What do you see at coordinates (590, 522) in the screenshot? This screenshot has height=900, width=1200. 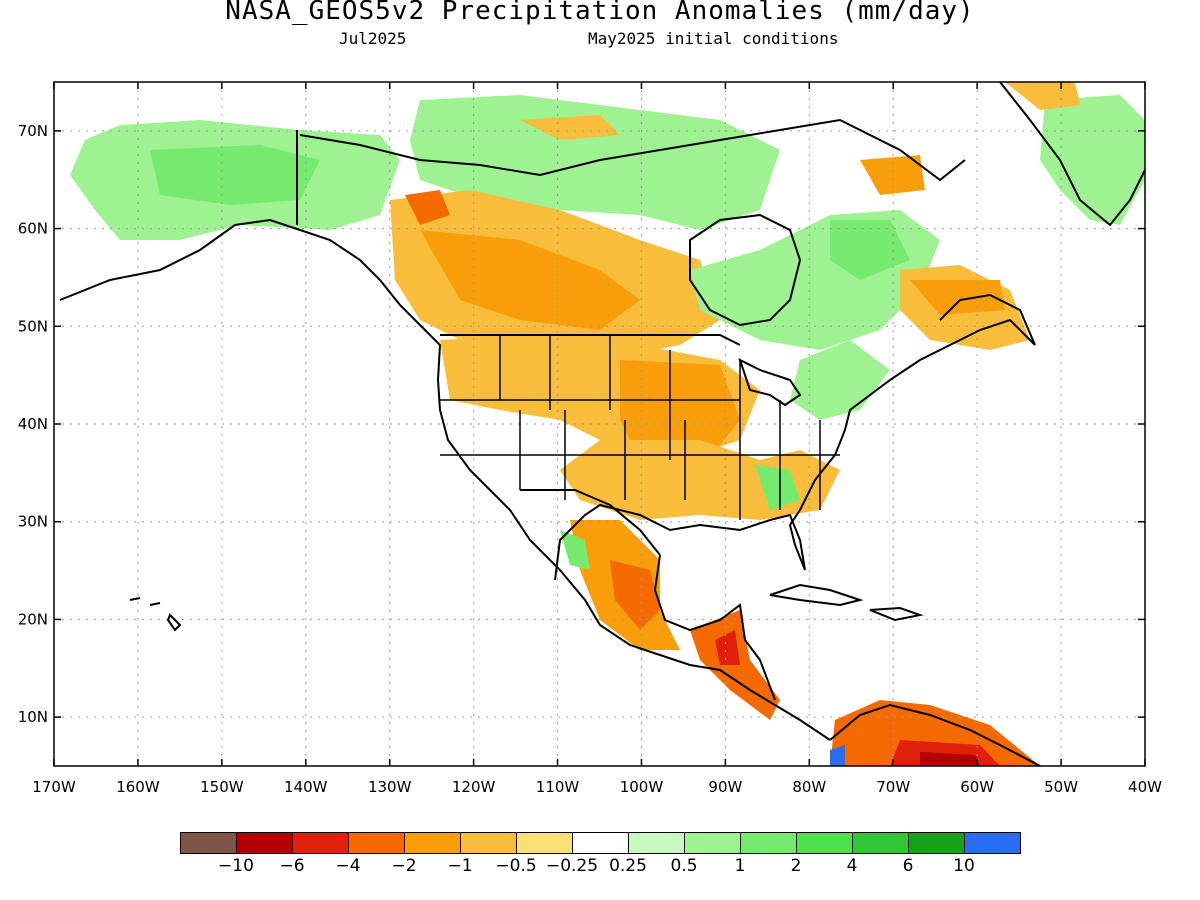 I see `us-mexico-border` at bounding box center [590, 522].